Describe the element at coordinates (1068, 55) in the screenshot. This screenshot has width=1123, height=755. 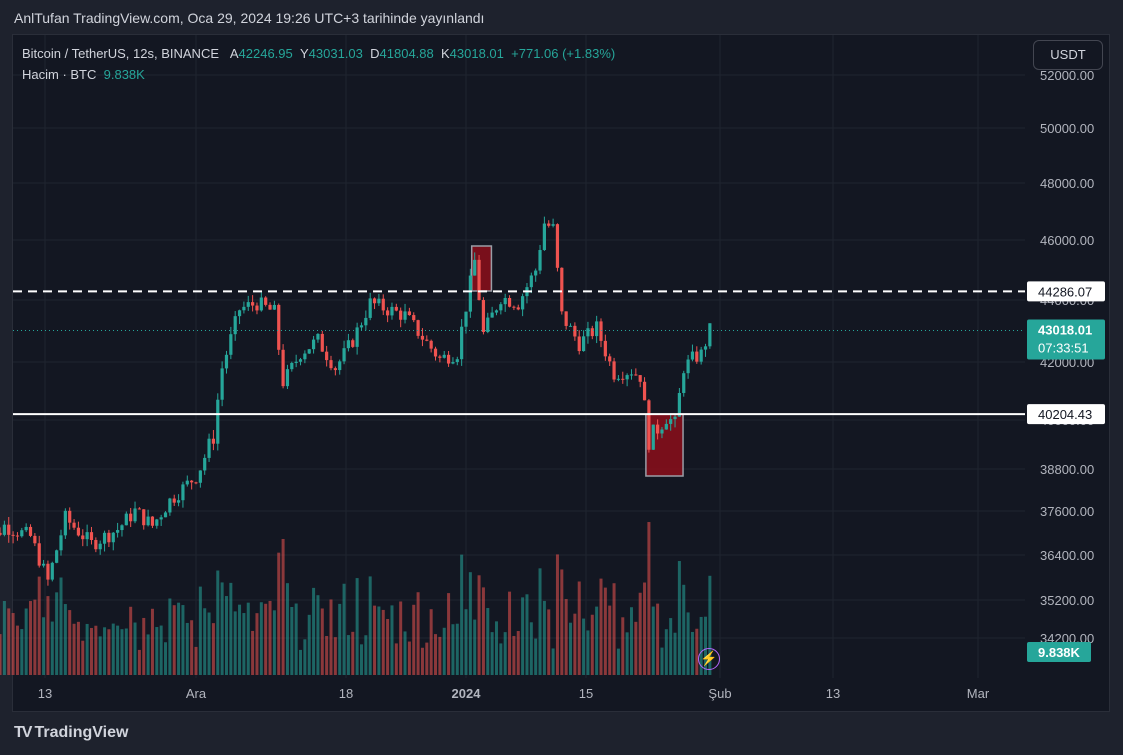
I see `currency-button: USDT` at that location.